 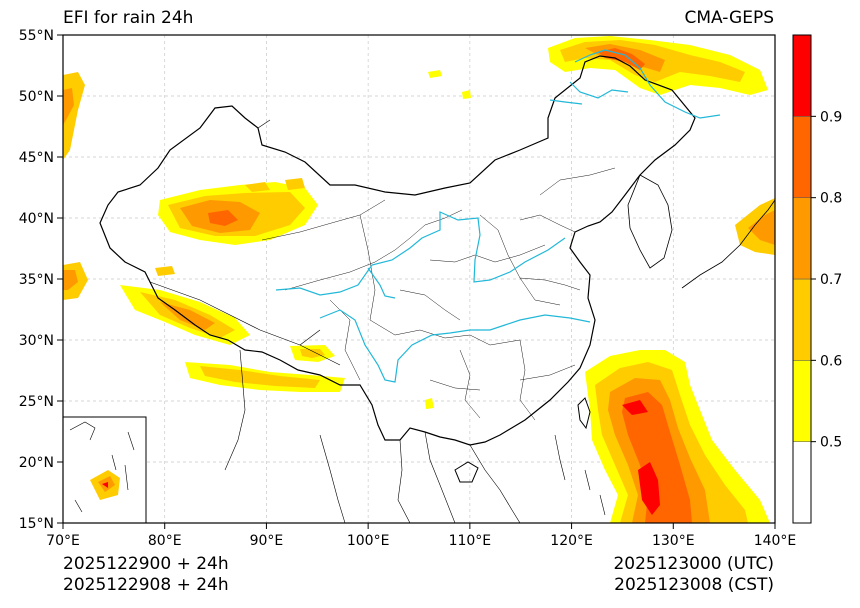 What do you see at coordinates (368, 541) in the screenshot?
I see `lon-tick-label: 100°E` at bounding box center [368, 541].